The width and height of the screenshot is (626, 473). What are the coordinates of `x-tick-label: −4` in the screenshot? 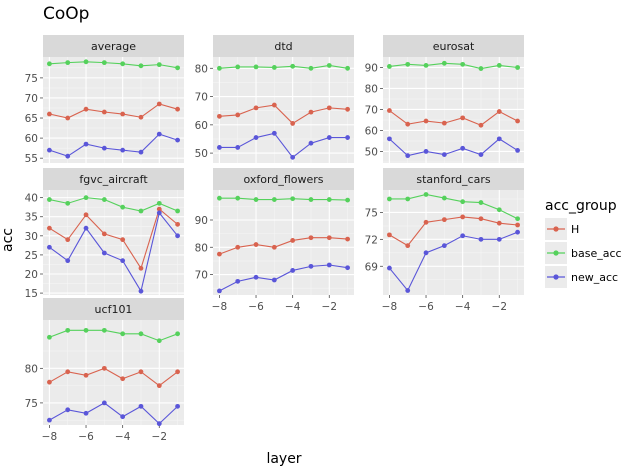 It's located at (123, 437).